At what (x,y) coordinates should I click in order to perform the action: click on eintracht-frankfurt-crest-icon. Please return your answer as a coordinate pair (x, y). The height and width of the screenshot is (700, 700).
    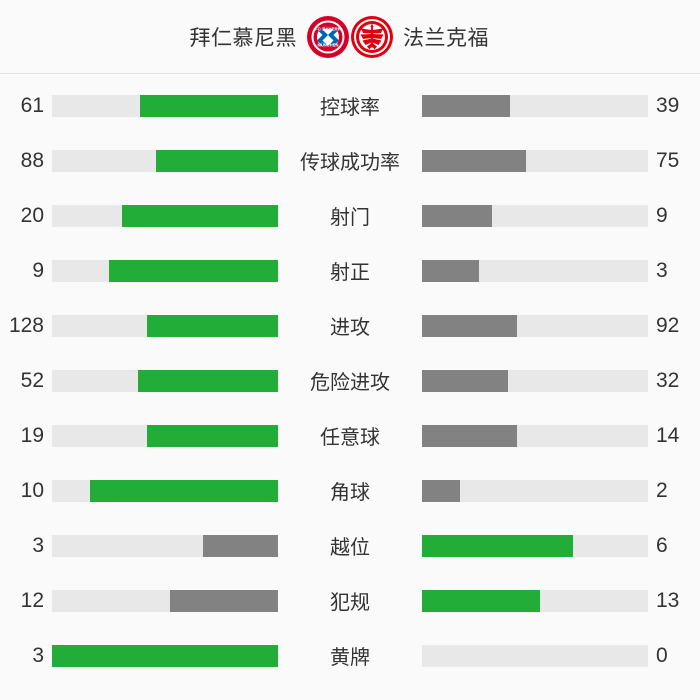
    Looking at the image, I should click on (372, 37).